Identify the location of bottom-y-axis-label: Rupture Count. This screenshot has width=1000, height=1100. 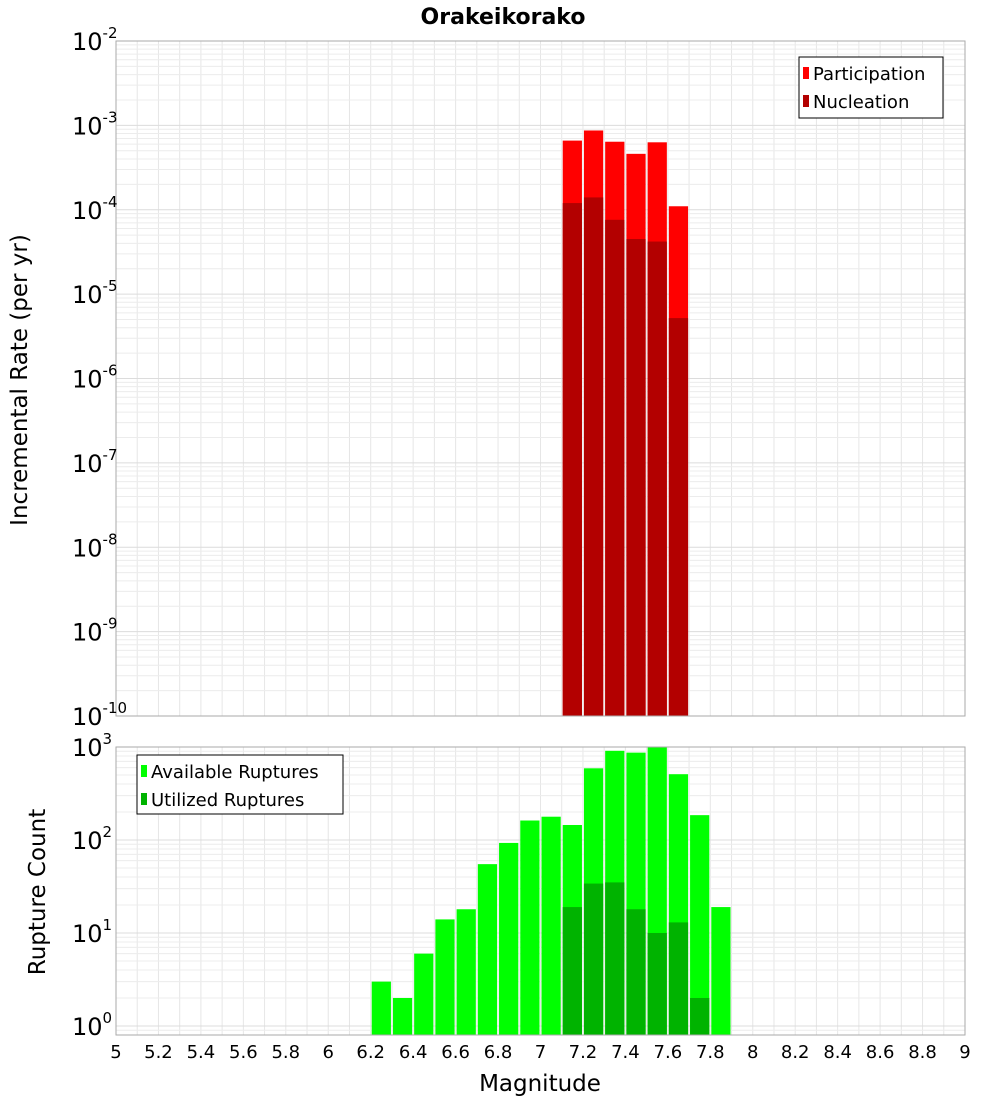
(38, 892).